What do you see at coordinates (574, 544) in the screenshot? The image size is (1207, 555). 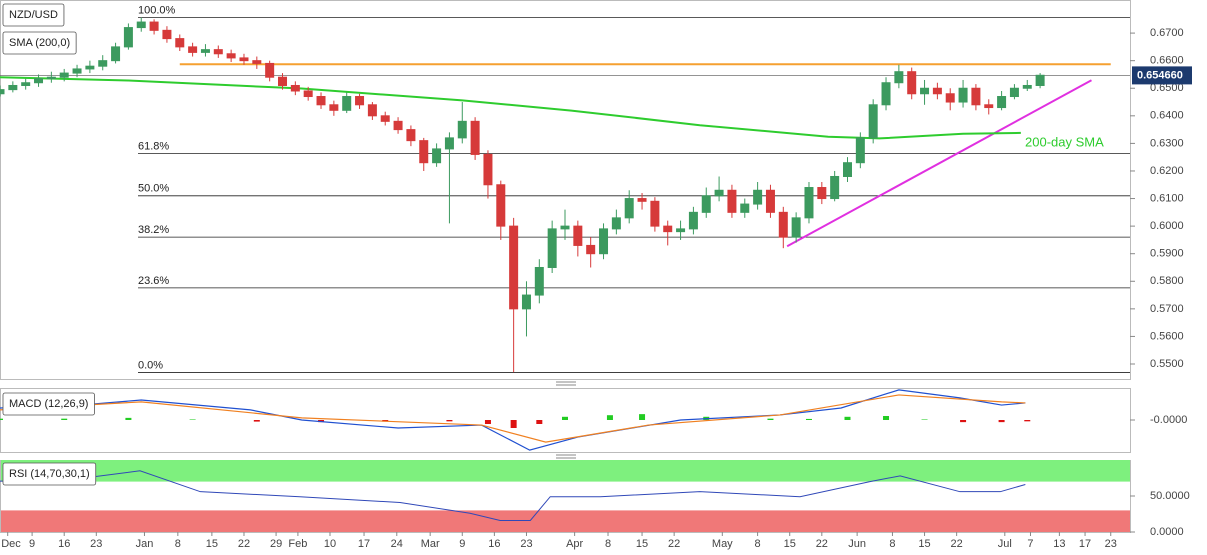 I see `x-tick-label: Apr` at bounding box center [574, 544].